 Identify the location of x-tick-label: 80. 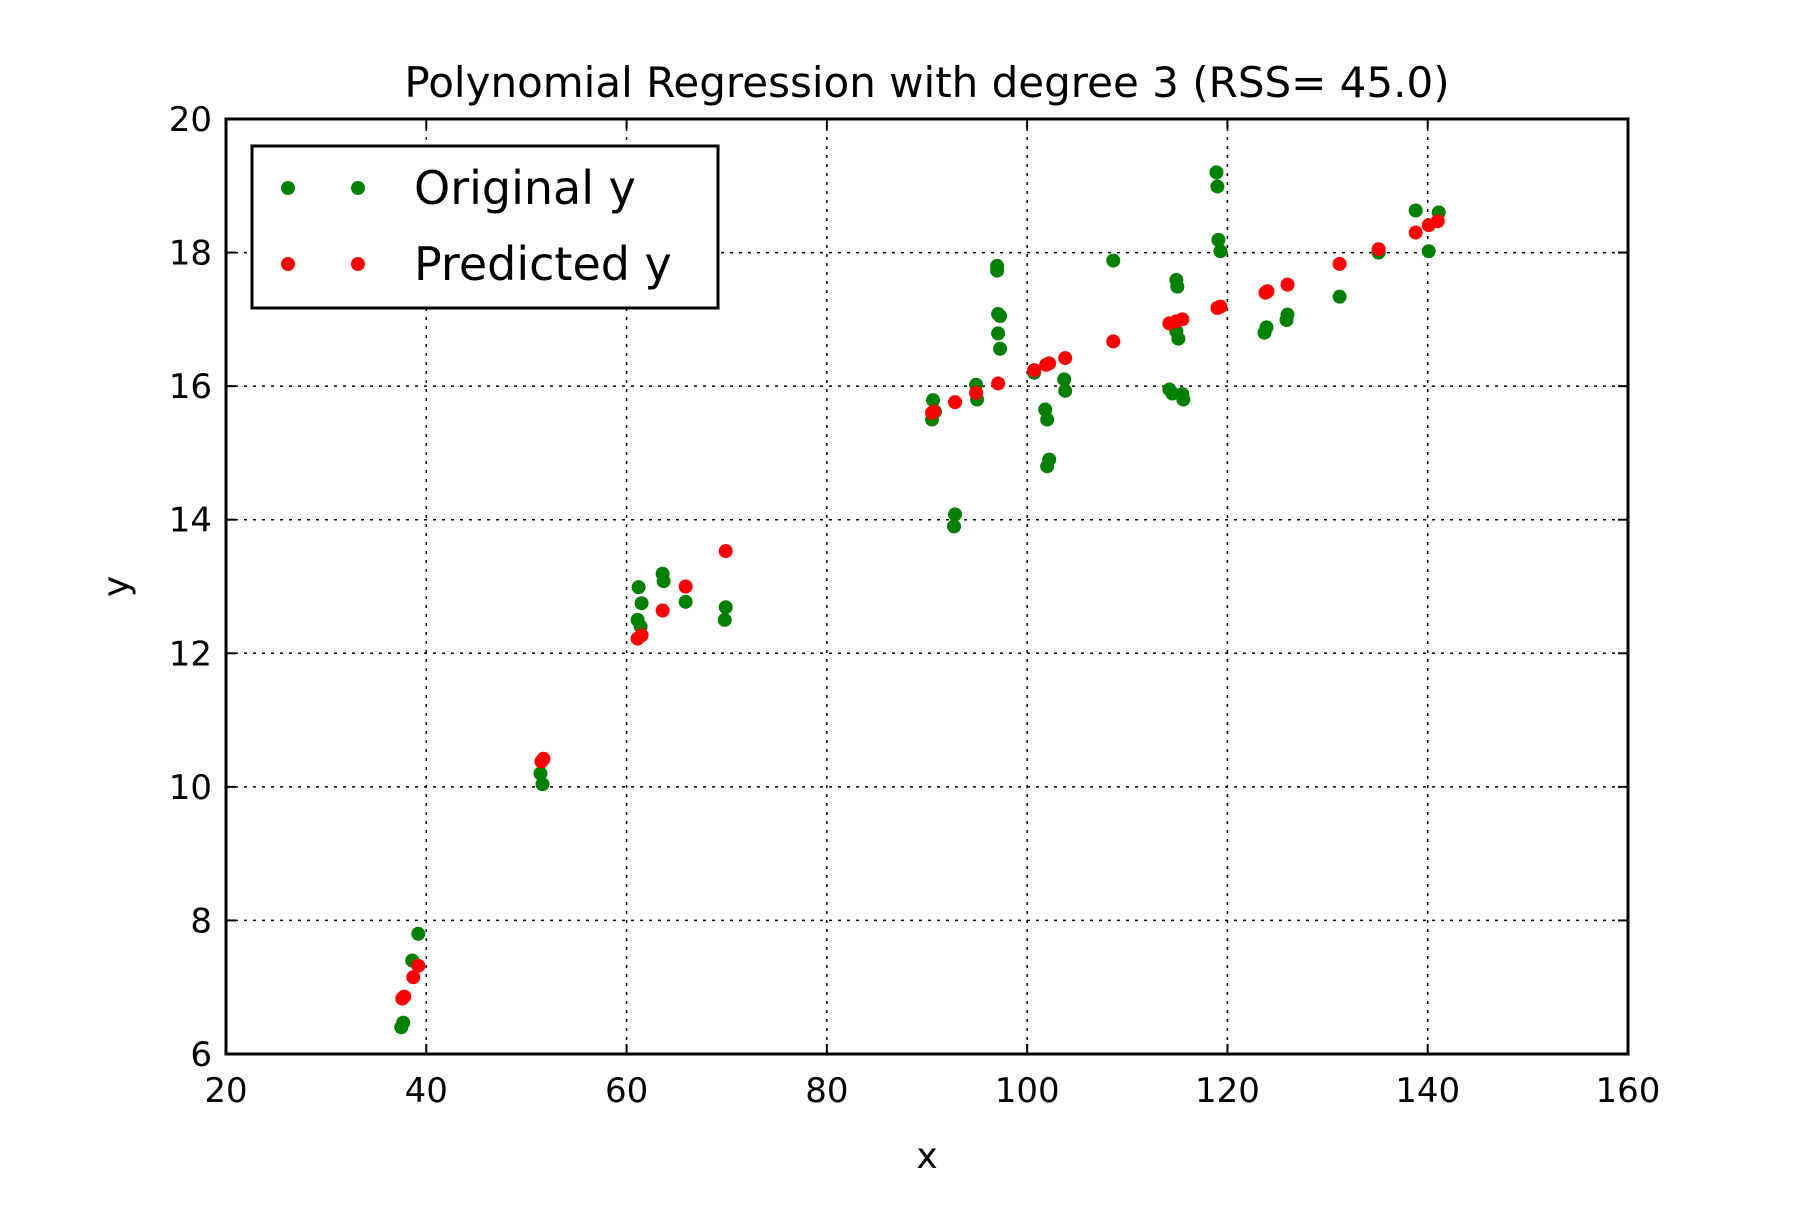
(826, 1091).